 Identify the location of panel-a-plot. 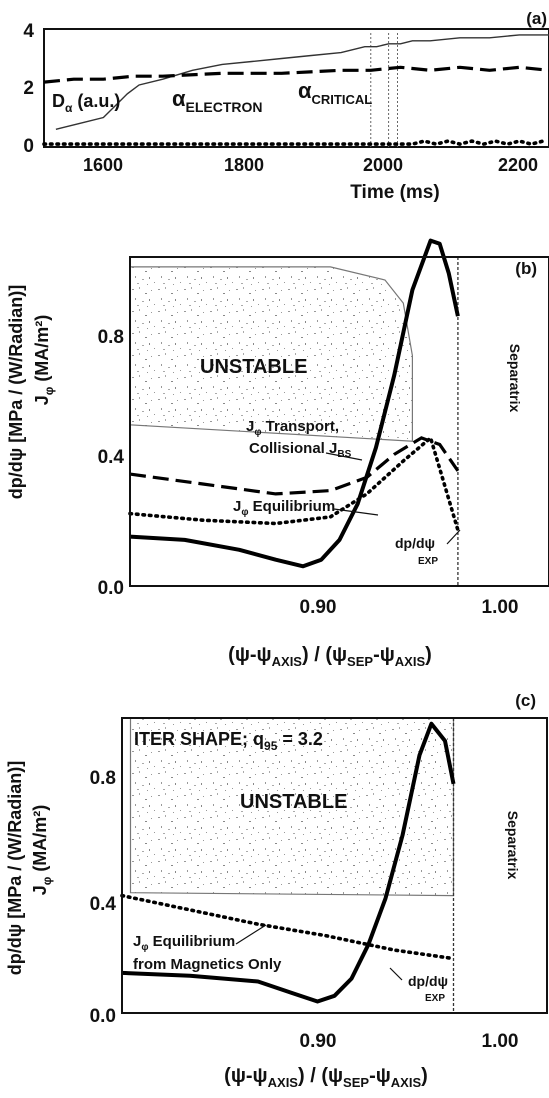
(295, 90).